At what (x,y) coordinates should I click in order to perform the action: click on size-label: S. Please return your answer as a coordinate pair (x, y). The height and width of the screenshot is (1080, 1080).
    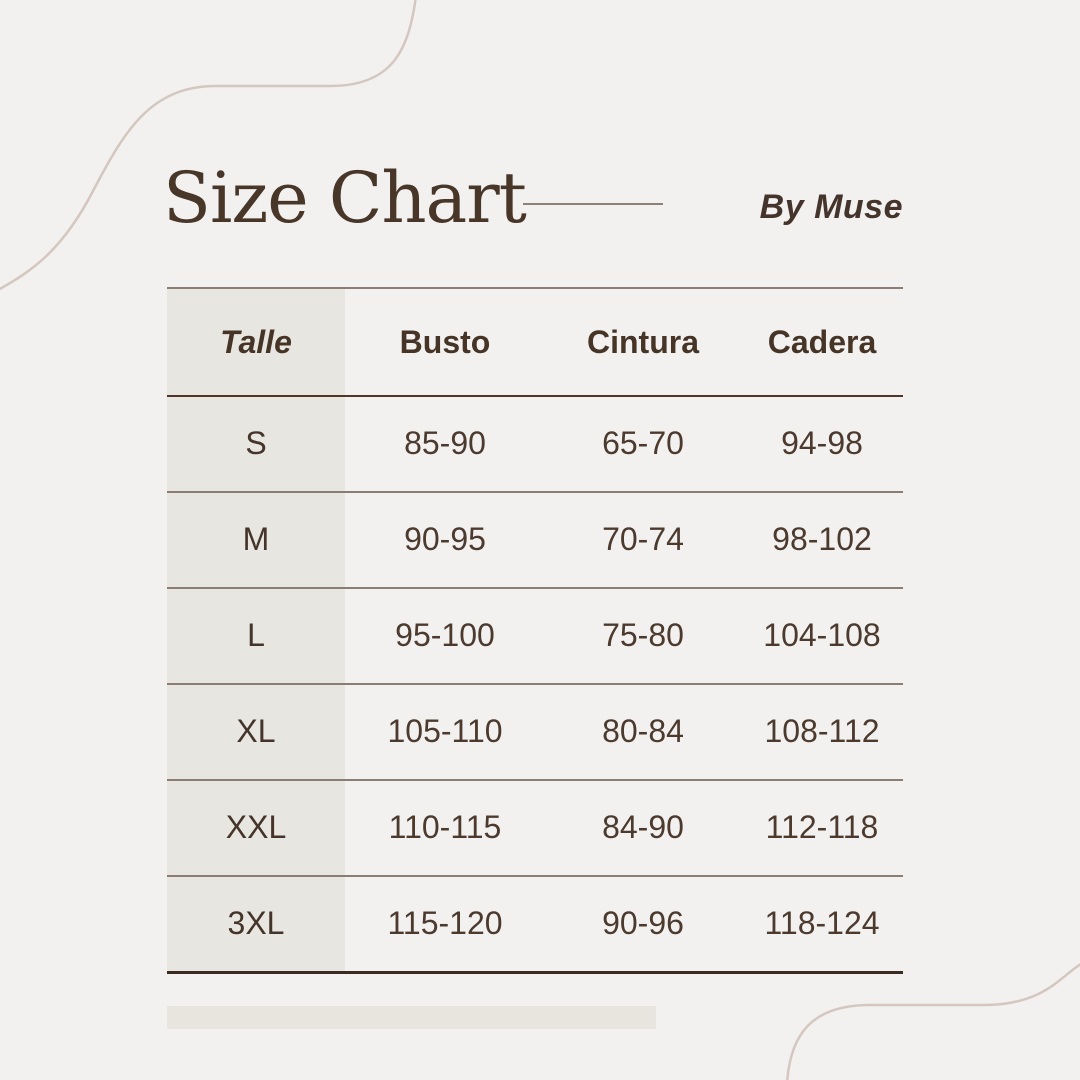
    Looking at the image, I should click on (256, 442).